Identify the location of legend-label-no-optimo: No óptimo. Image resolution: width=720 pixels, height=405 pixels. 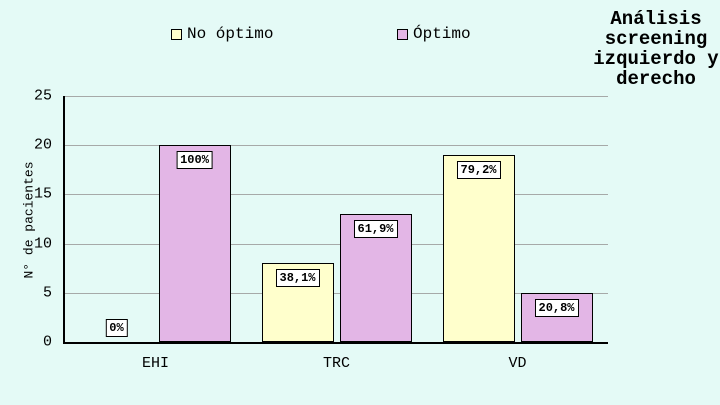
(230, 34).